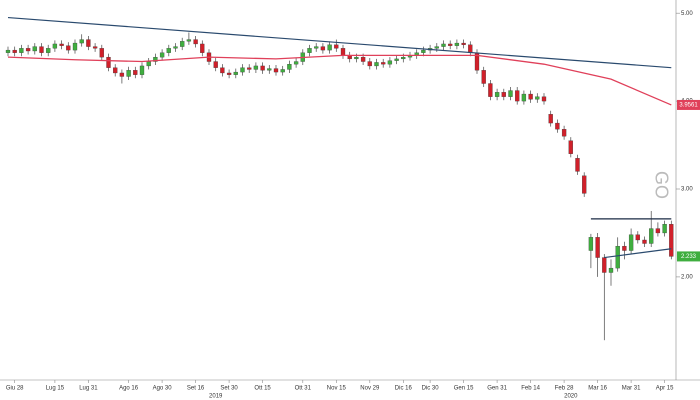  I want to click on y-tick-label: 2.00, so click(687, 277).